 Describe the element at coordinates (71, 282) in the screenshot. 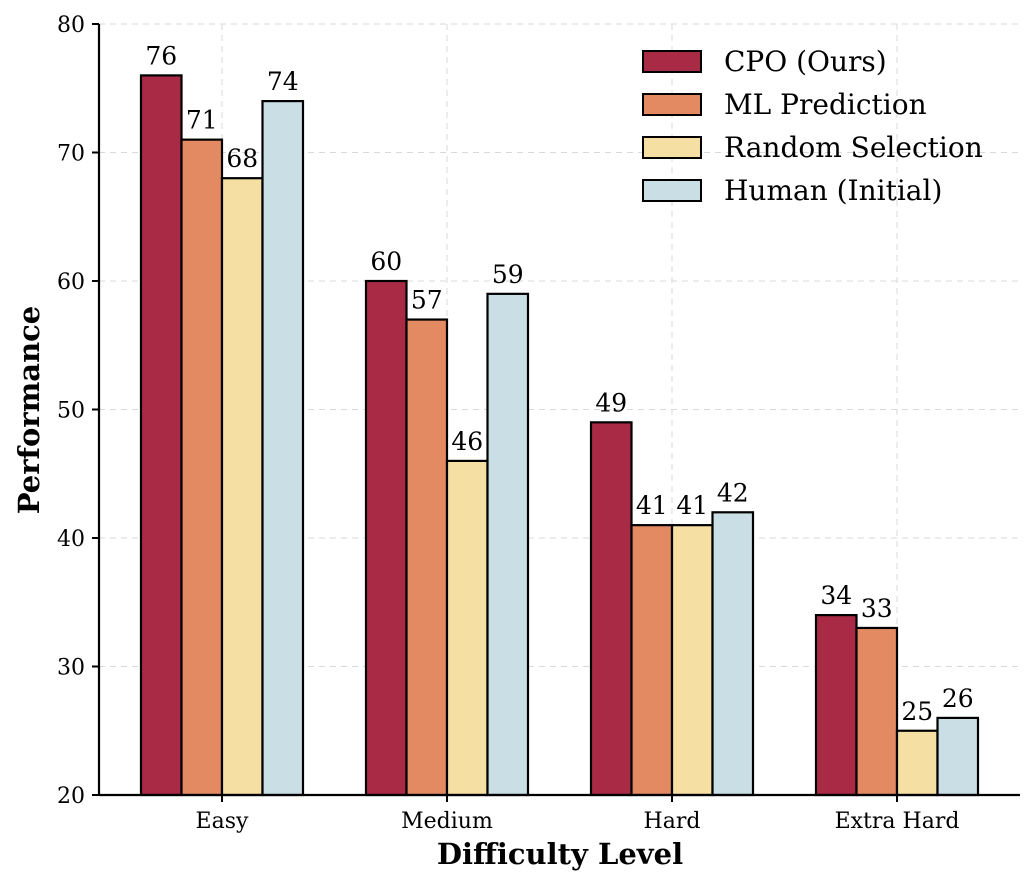

I see `y-tick-label: 60` at that location.